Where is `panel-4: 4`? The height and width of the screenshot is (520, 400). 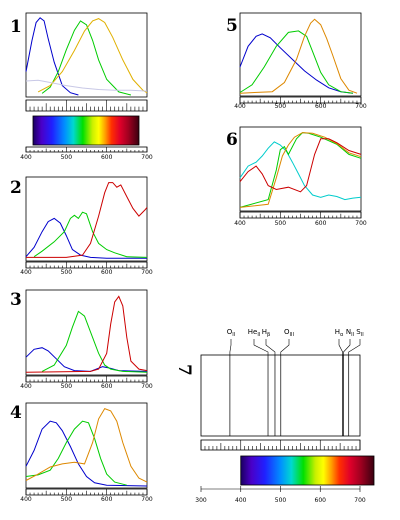
panel-4: 4 is located at coordinates (79, 445).